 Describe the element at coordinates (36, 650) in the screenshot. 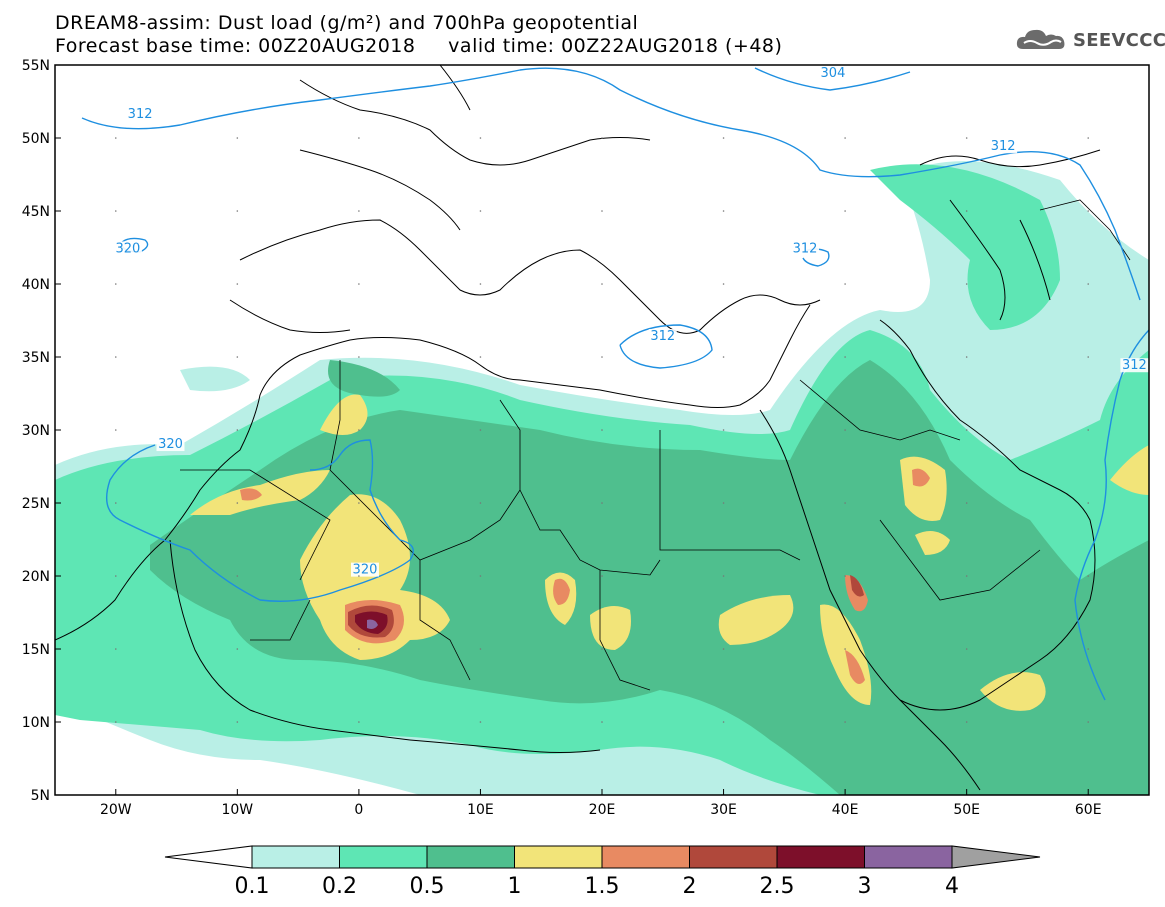

I see `lat-label: 15N` at that location.